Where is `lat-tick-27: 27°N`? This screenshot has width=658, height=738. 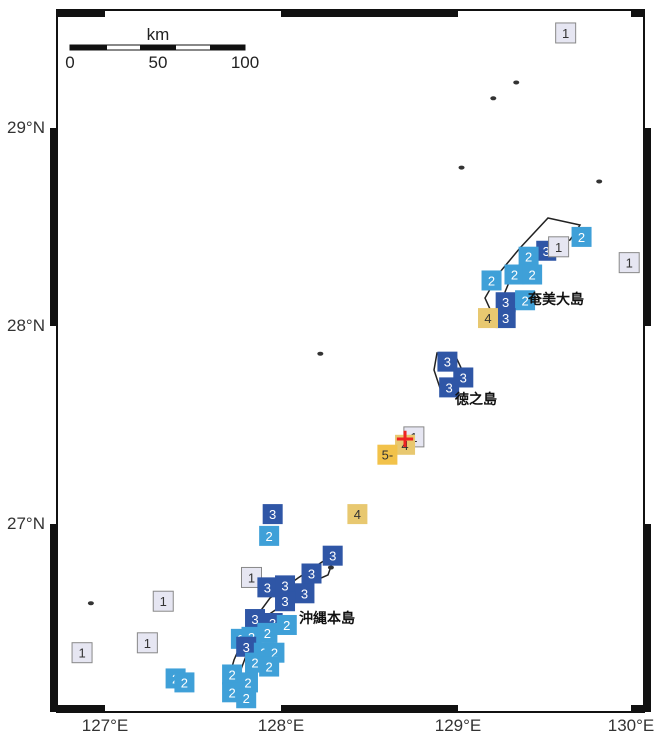 lat-tick-27: 27°N is located at coordinates (26, 523).